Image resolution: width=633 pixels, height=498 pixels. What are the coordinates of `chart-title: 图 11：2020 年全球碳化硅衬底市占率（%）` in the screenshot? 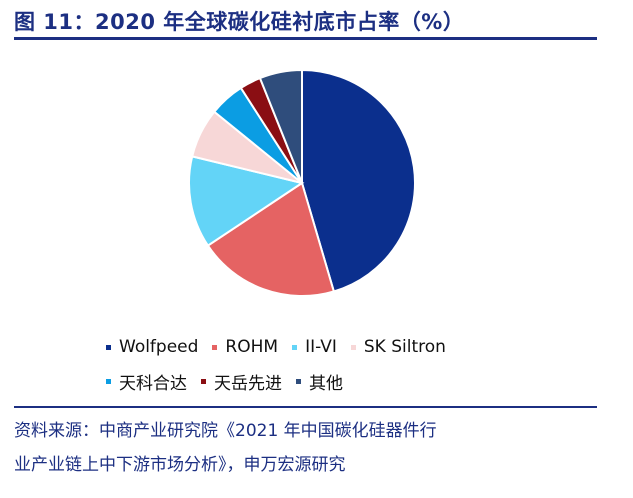 It's located at (239, 22).